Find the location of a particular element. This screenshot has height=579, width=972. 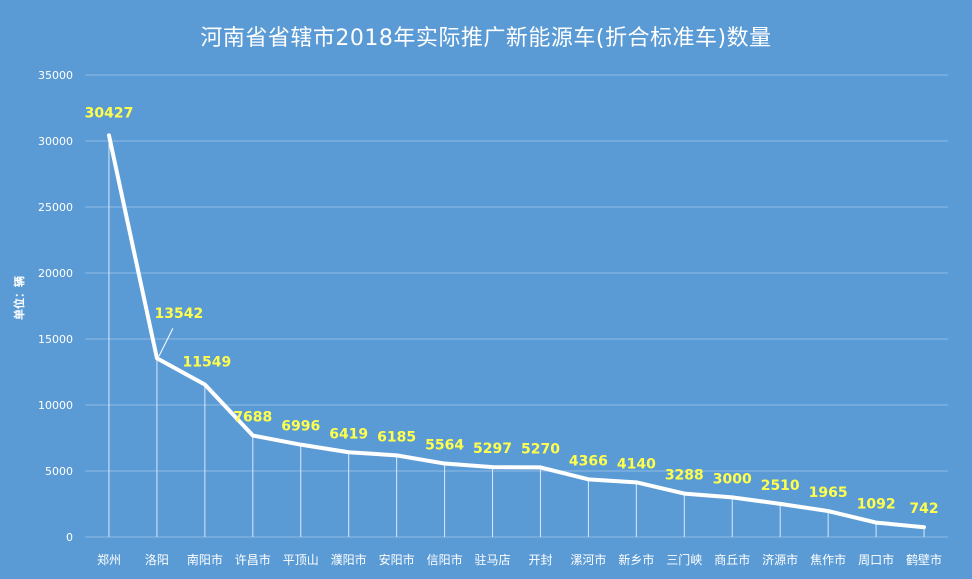

data-label: 30427 is located at coordinates (109, 113).